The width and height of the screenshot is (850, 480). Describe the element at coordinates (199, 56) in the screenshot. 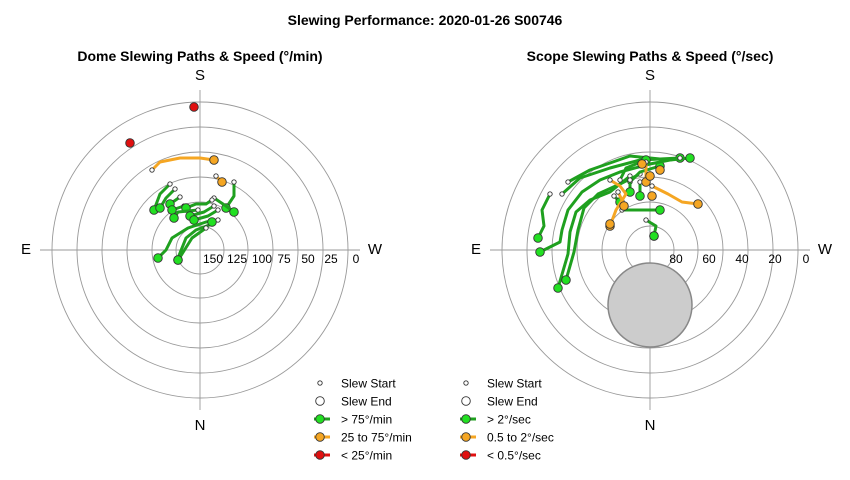

I see `dome-chart-title: Dome Slewing Paths & Speed (°/min)` at that location.